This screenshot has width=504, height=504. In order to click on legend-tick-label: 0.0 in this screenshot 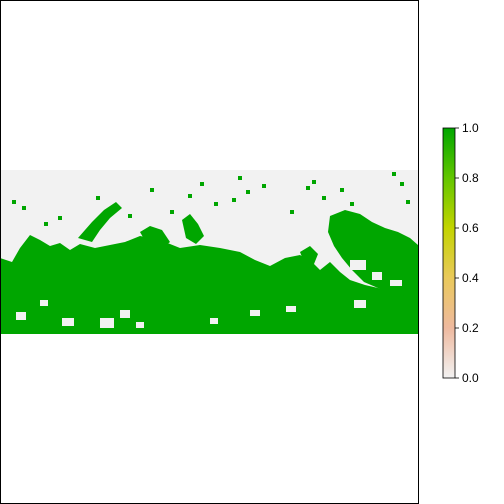, I will do `click(470, 378)`.